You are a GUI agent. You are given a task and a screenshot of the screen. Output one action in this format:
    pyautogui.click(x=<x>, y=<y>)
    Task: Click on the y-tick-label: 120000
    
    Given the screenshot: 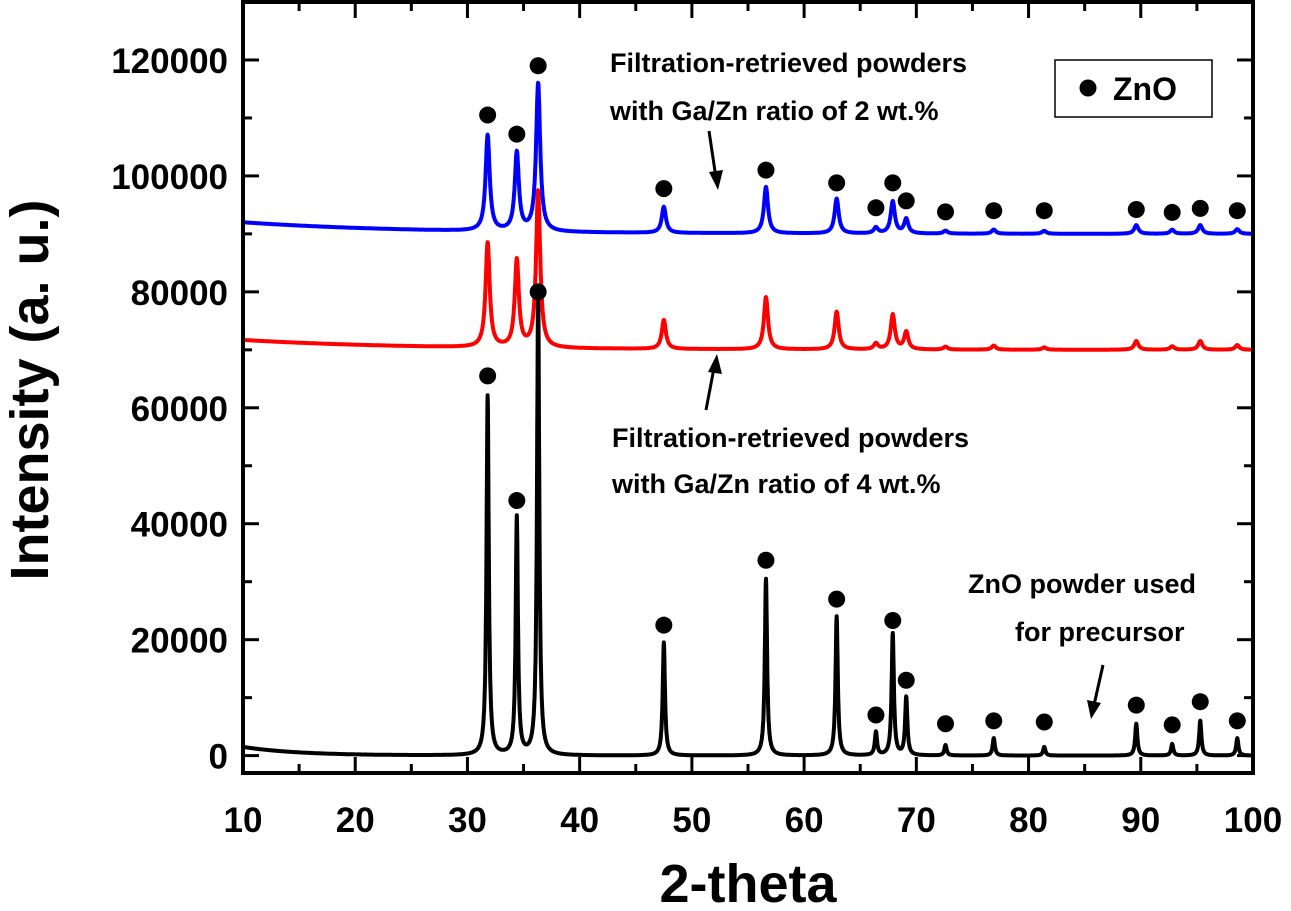 What is the action you would take?
    pyautogui.click(x=169, y=61)
    